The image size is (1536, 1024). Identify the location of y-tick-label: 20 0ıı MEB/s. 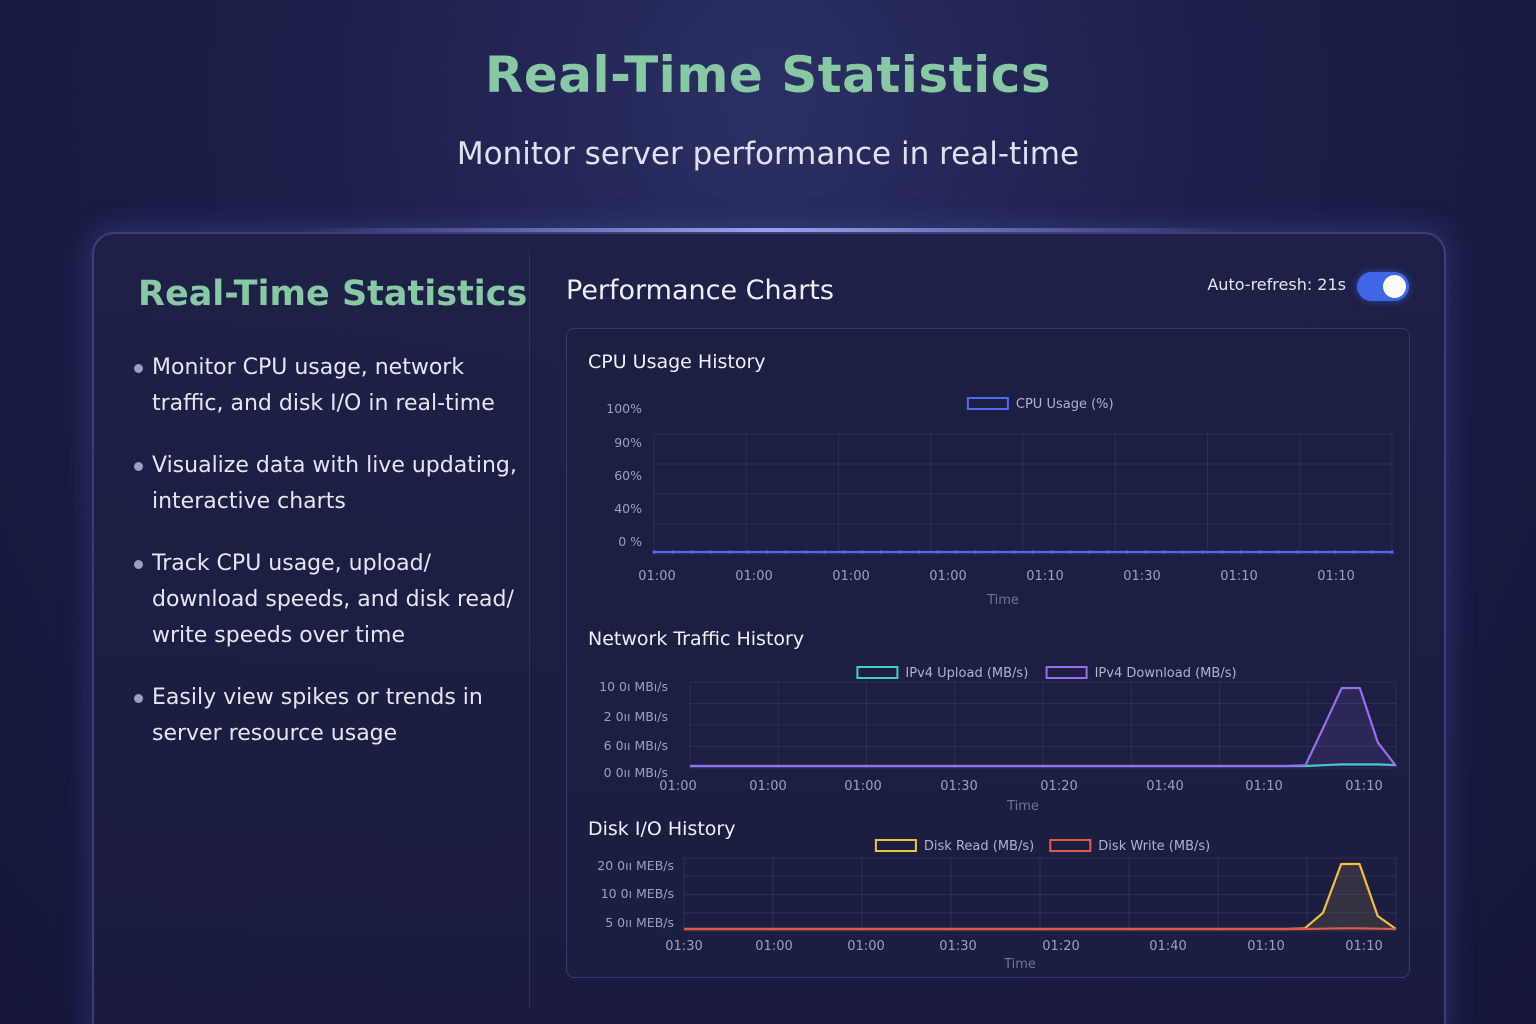
(635, 865).